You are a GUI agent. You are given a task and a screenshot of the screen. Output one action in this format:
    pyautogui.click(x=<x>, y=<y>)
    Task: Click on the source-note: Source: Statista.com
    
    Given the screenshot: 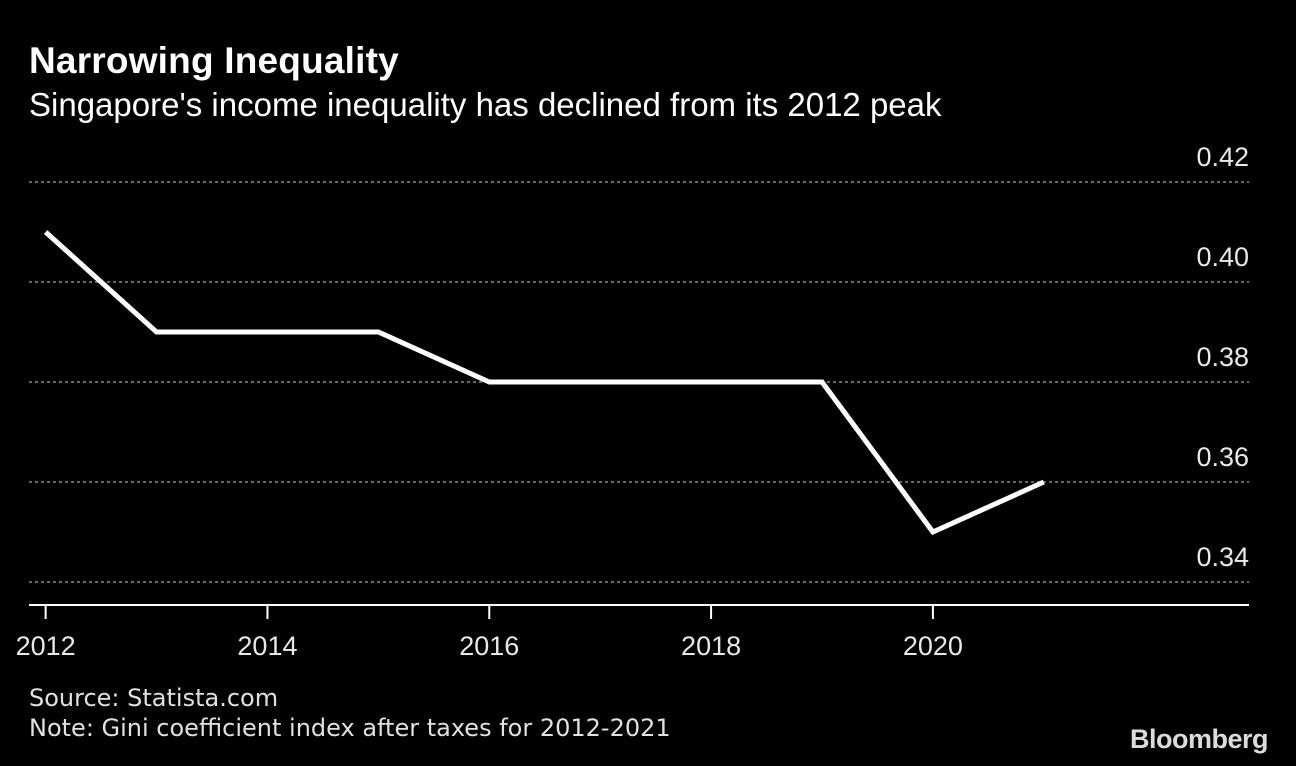 What is the action you would take?
    pyautogui.click(x=154, y=698)
    